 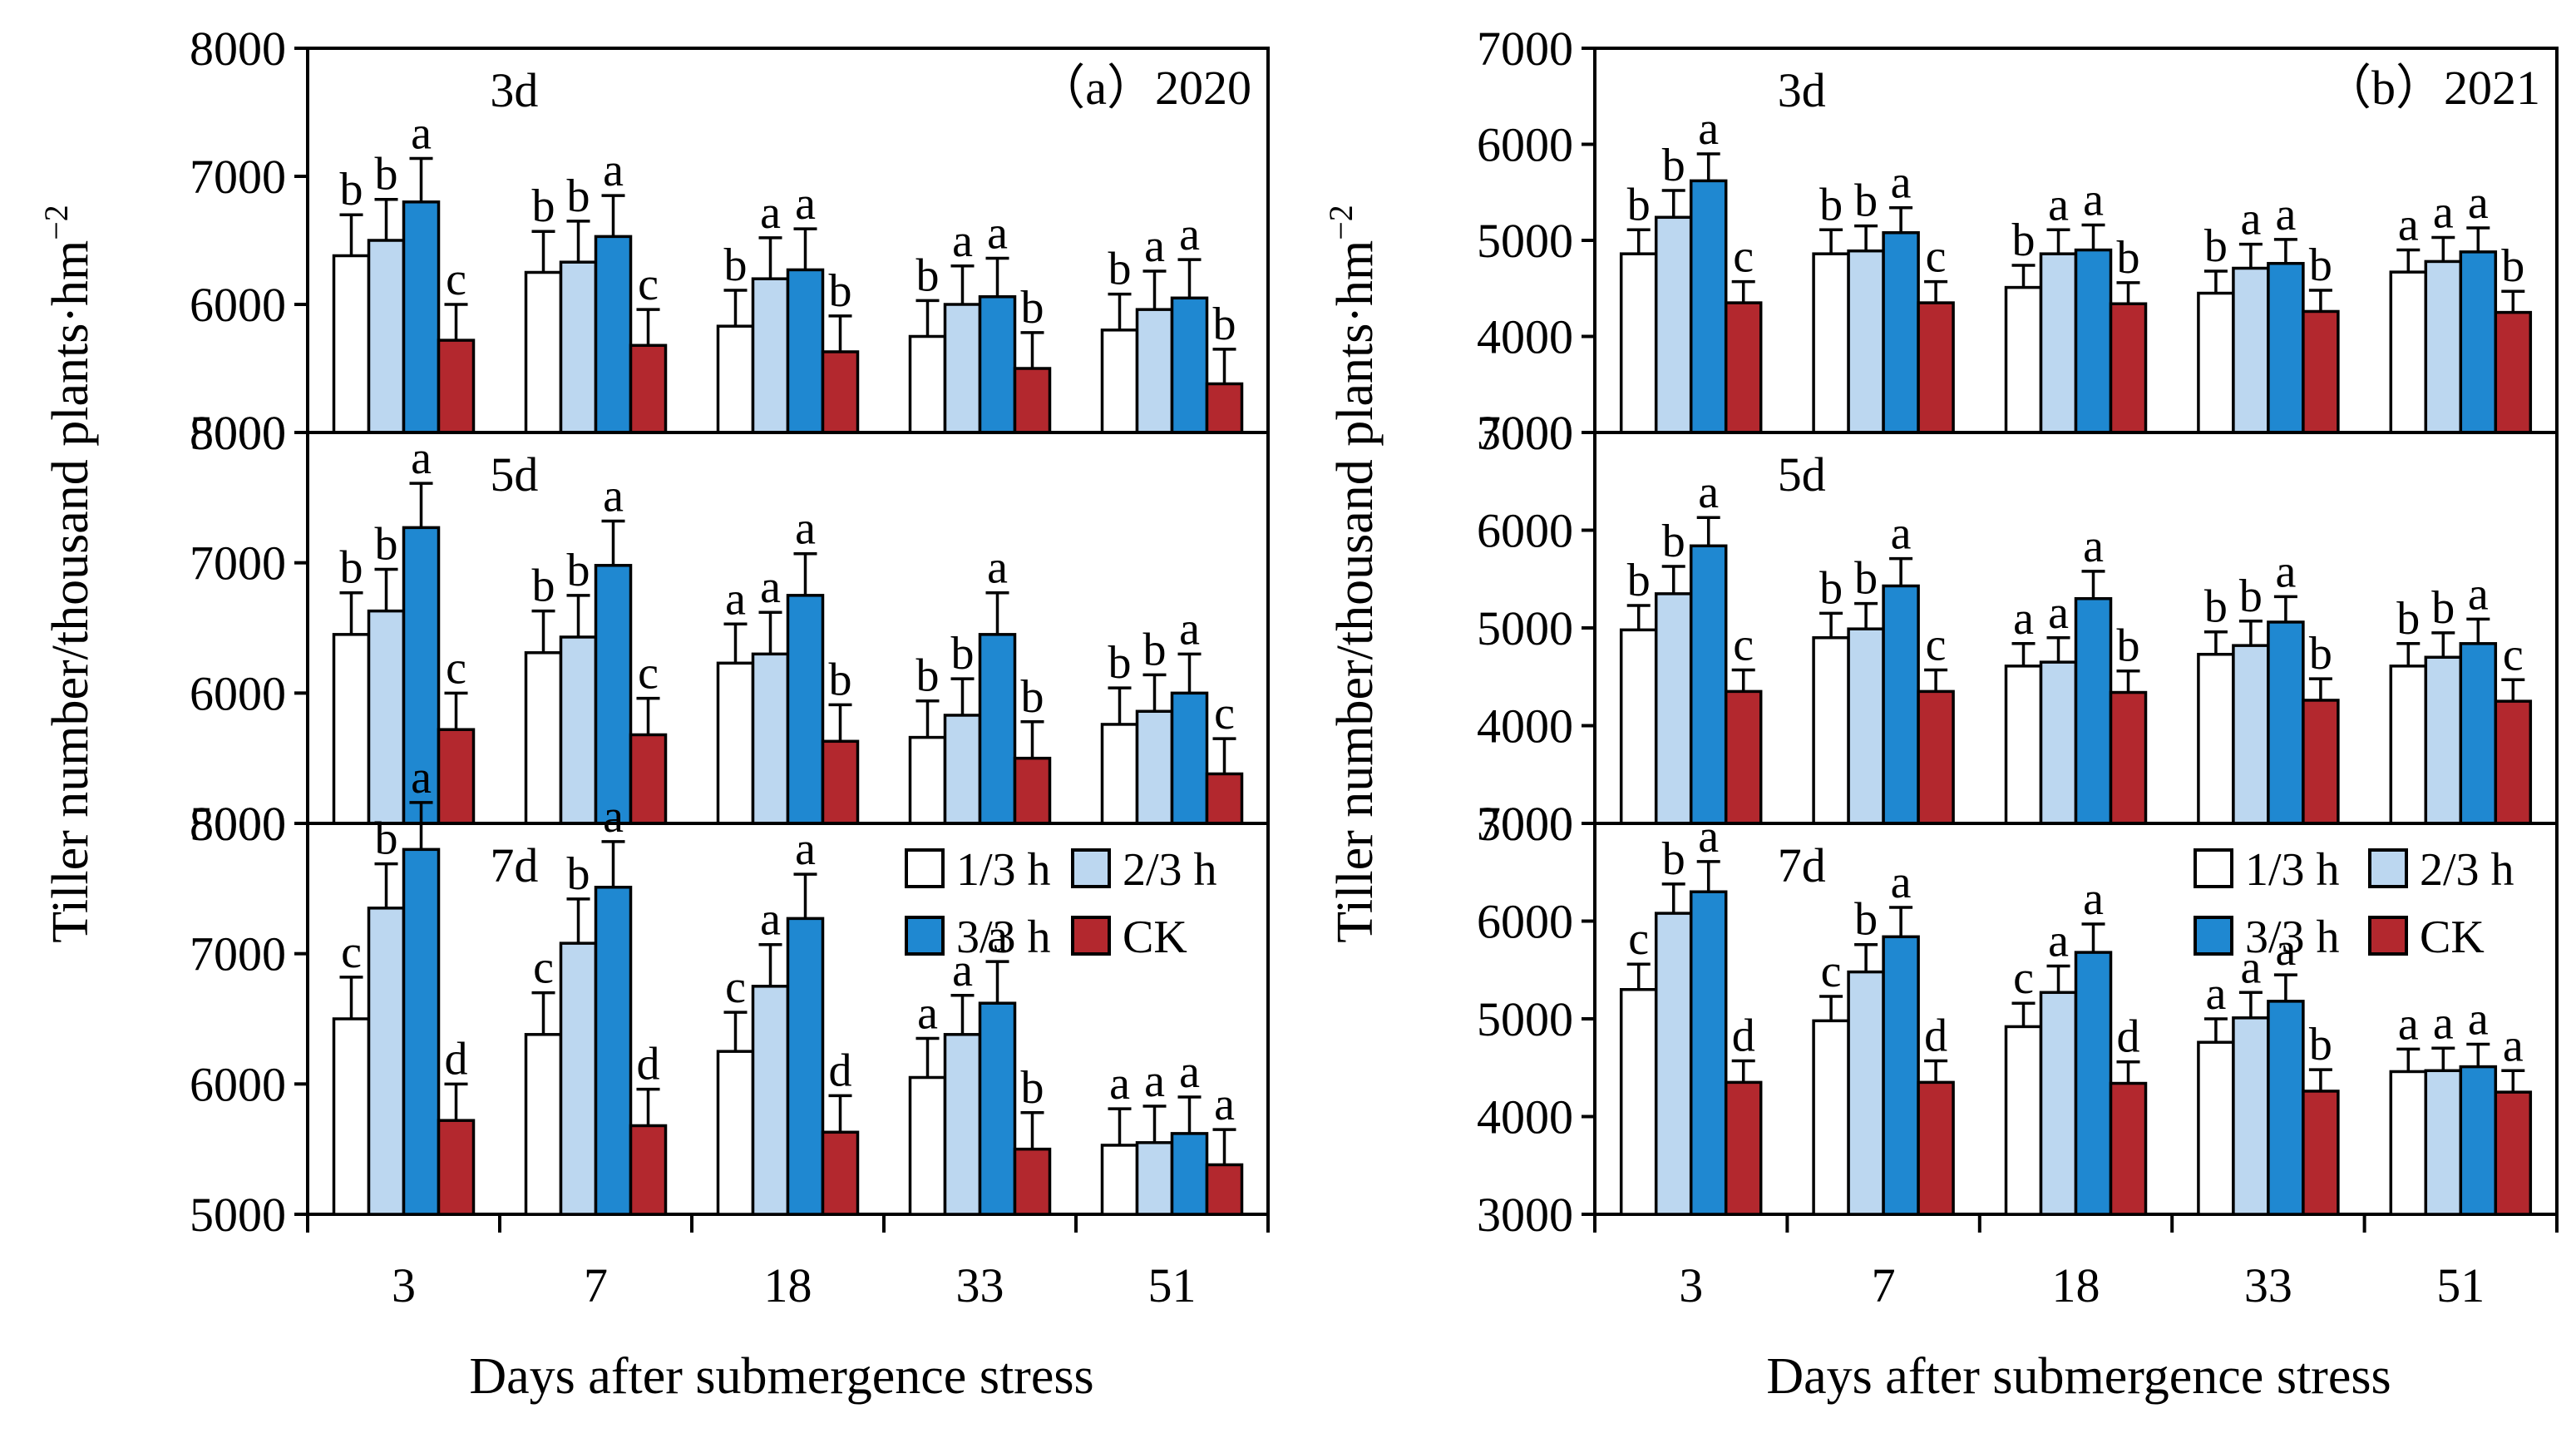 What do you see at coordinates (2452, 938) in the screenshot?
I see `legend-label-ck: CK` at bounding box center [2452, 938].